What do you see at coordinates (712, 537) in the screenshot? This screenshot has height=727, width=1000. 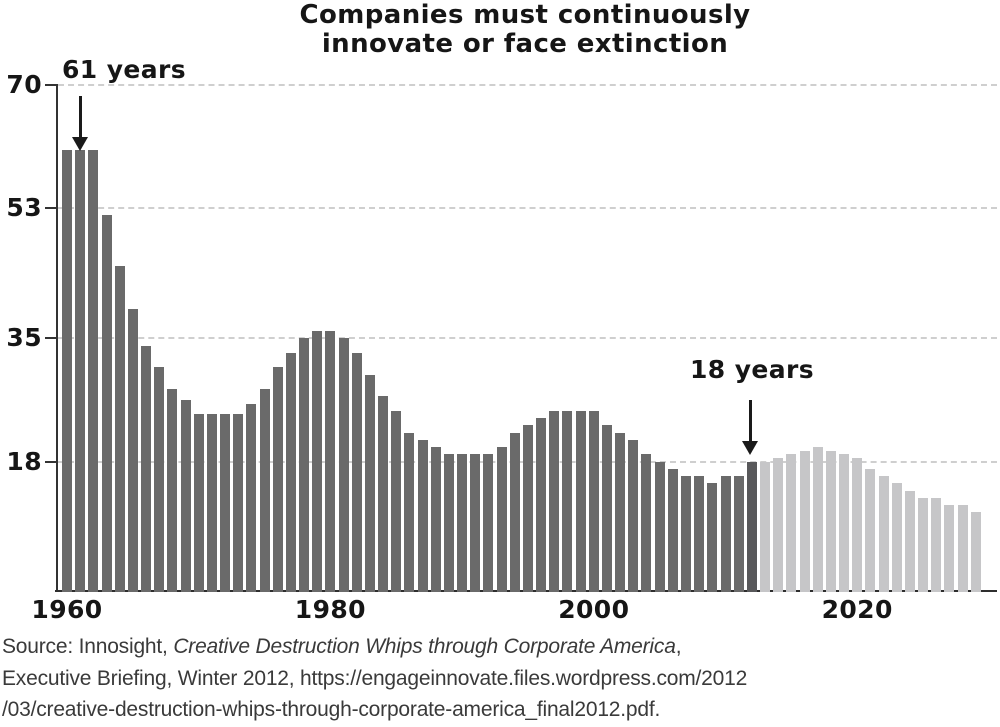 I see `bar-2009-historical` at bounding box center [712, 537].